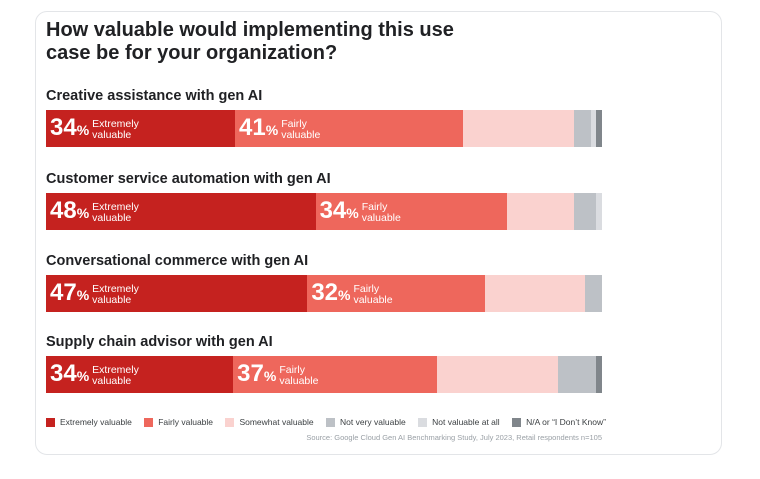  Describe the element at coordinates (396, 293) in the screenshot. I see `bar-segment: 32% Fairly valuable` at that location.